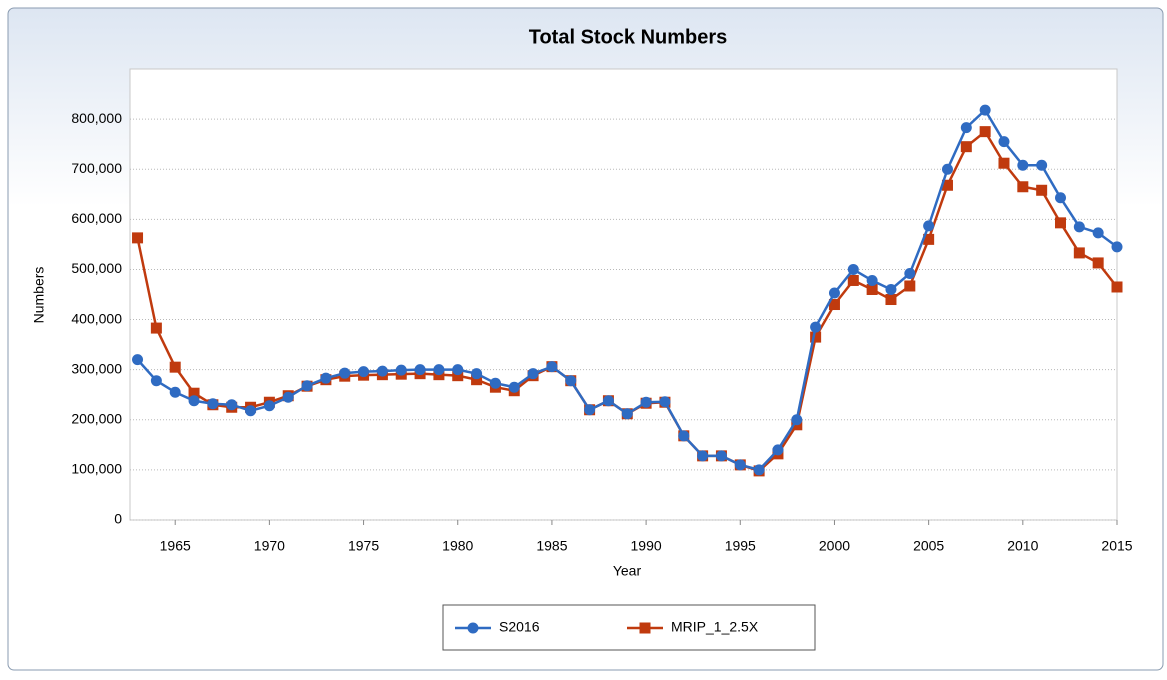 The height and width of the screenshot is (680, 1167). Describe the element at coordinates (39, 295) in the screenshot. I see `y-axis-title: Numbers` at that location.